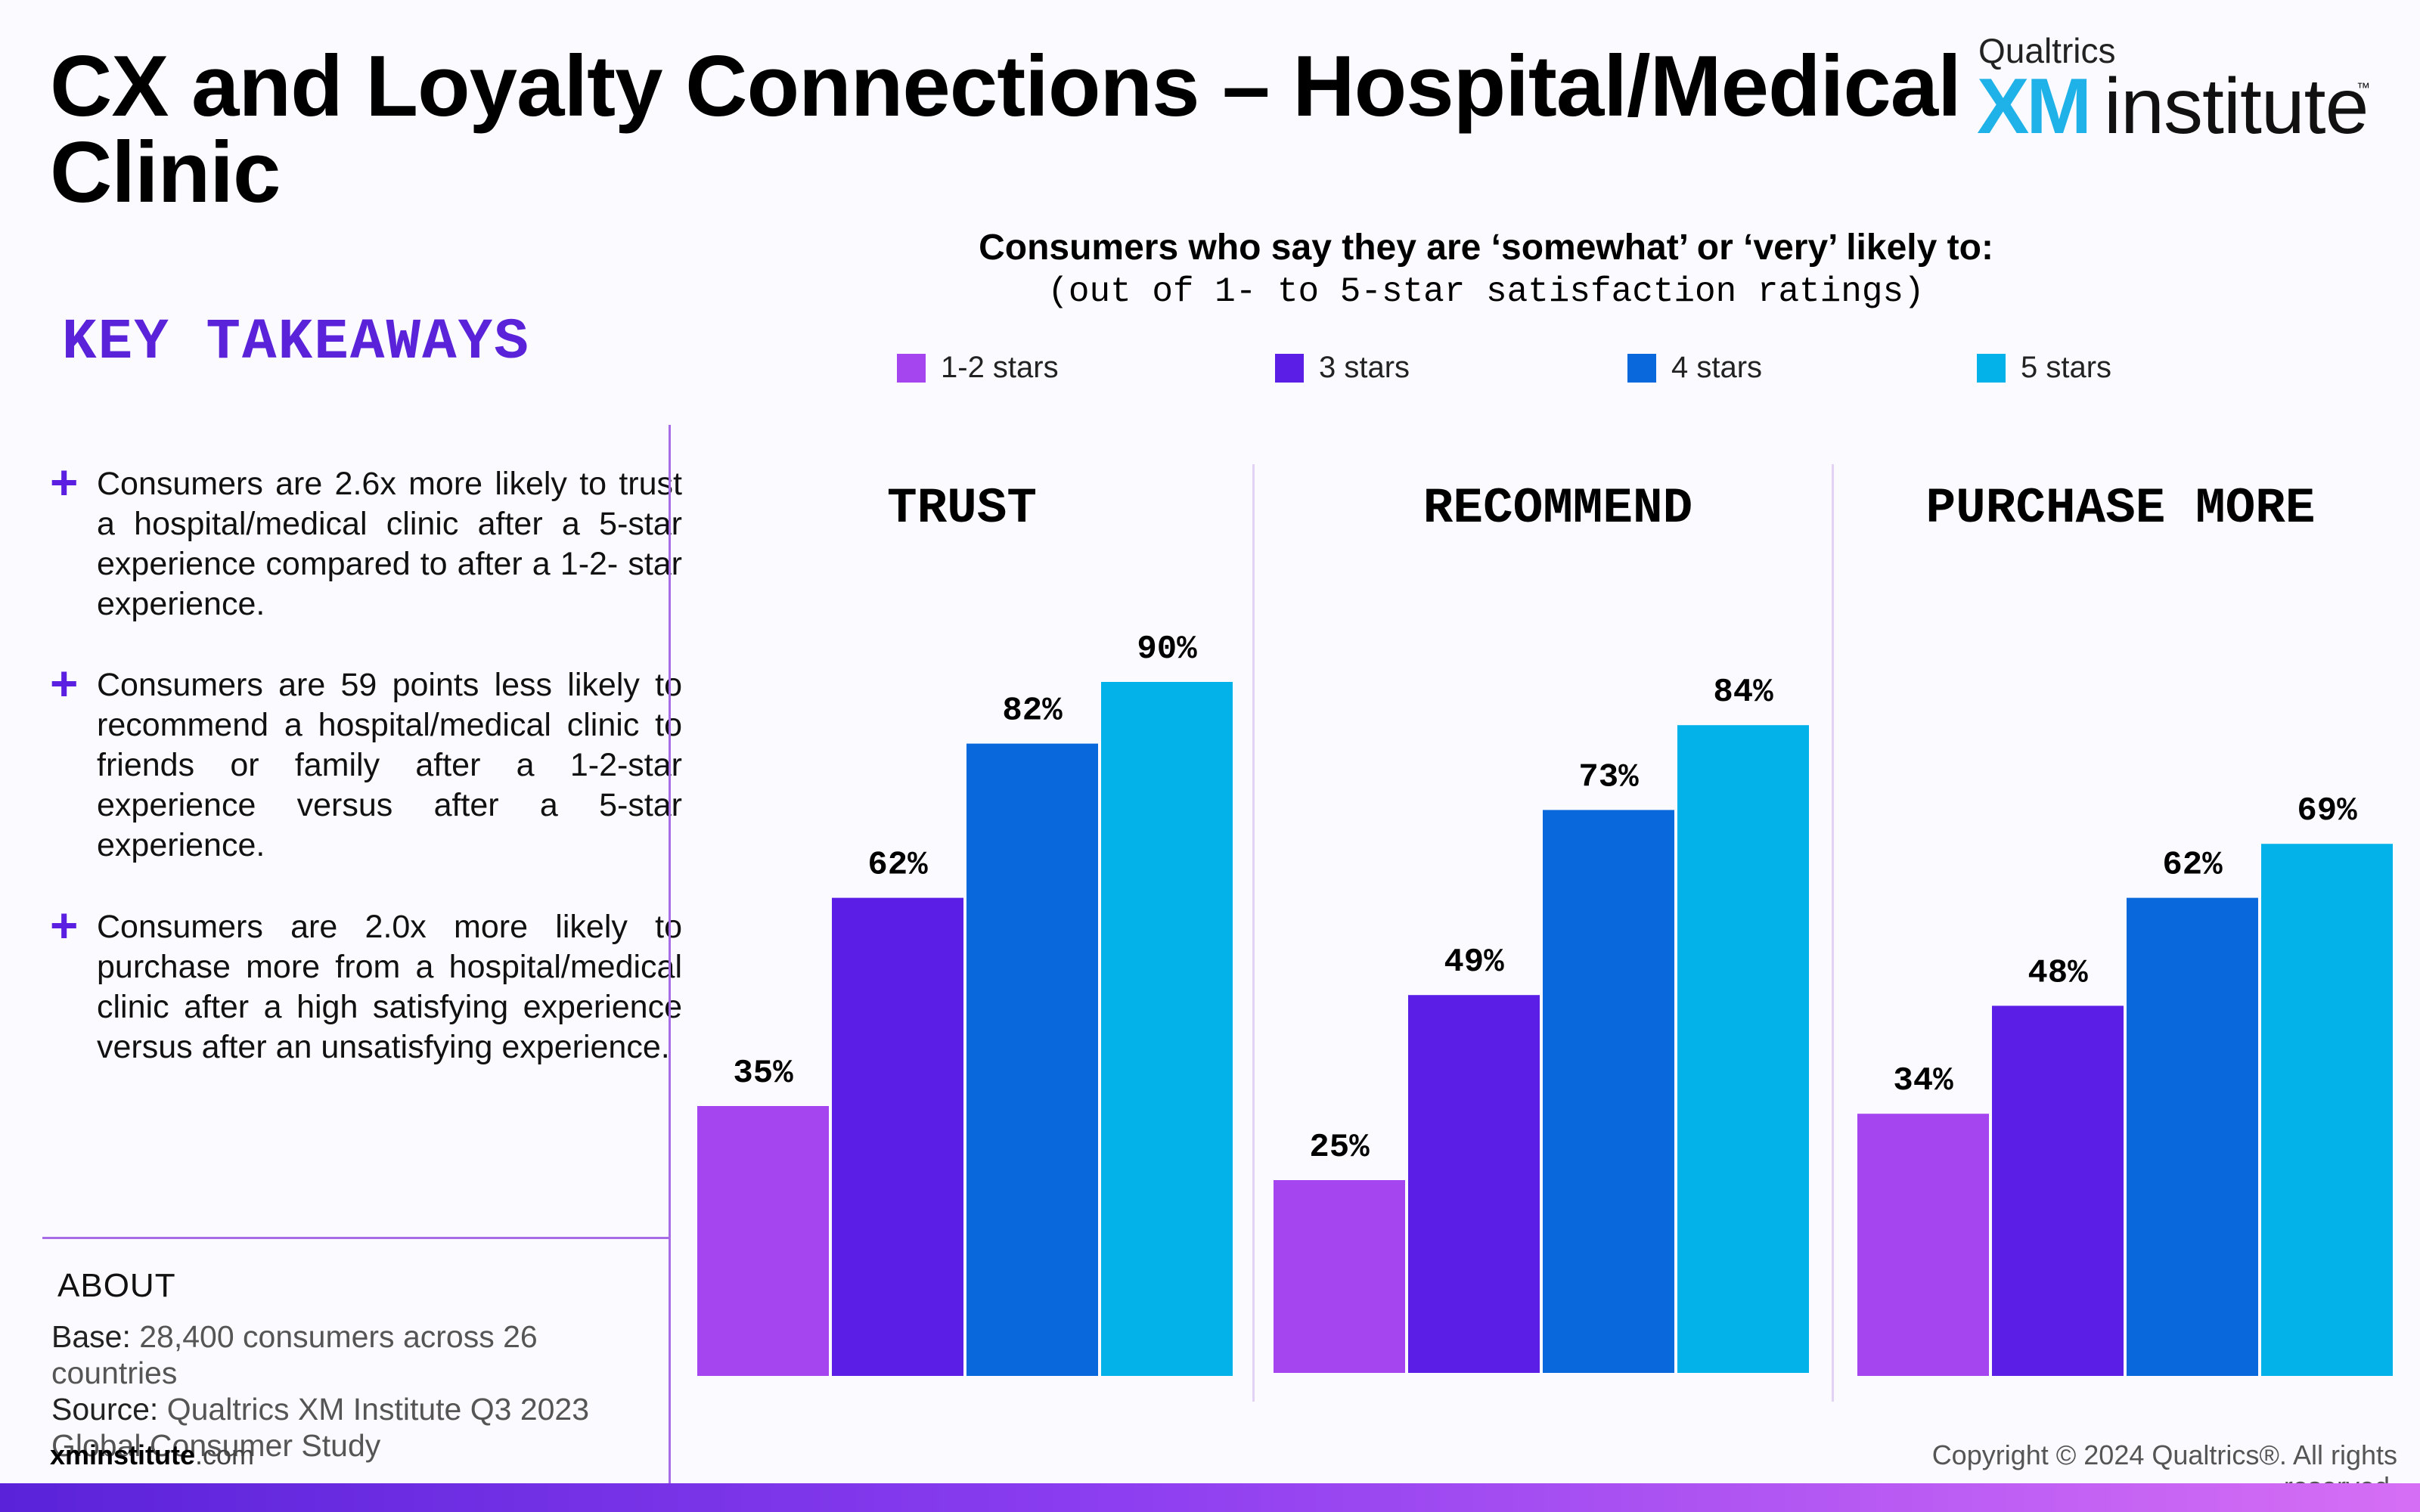 The image size is (2420, 1512). Describe the element at coordinates (2058, 973) in the screenshot. I see `bar-value-label: 48%` at that location.